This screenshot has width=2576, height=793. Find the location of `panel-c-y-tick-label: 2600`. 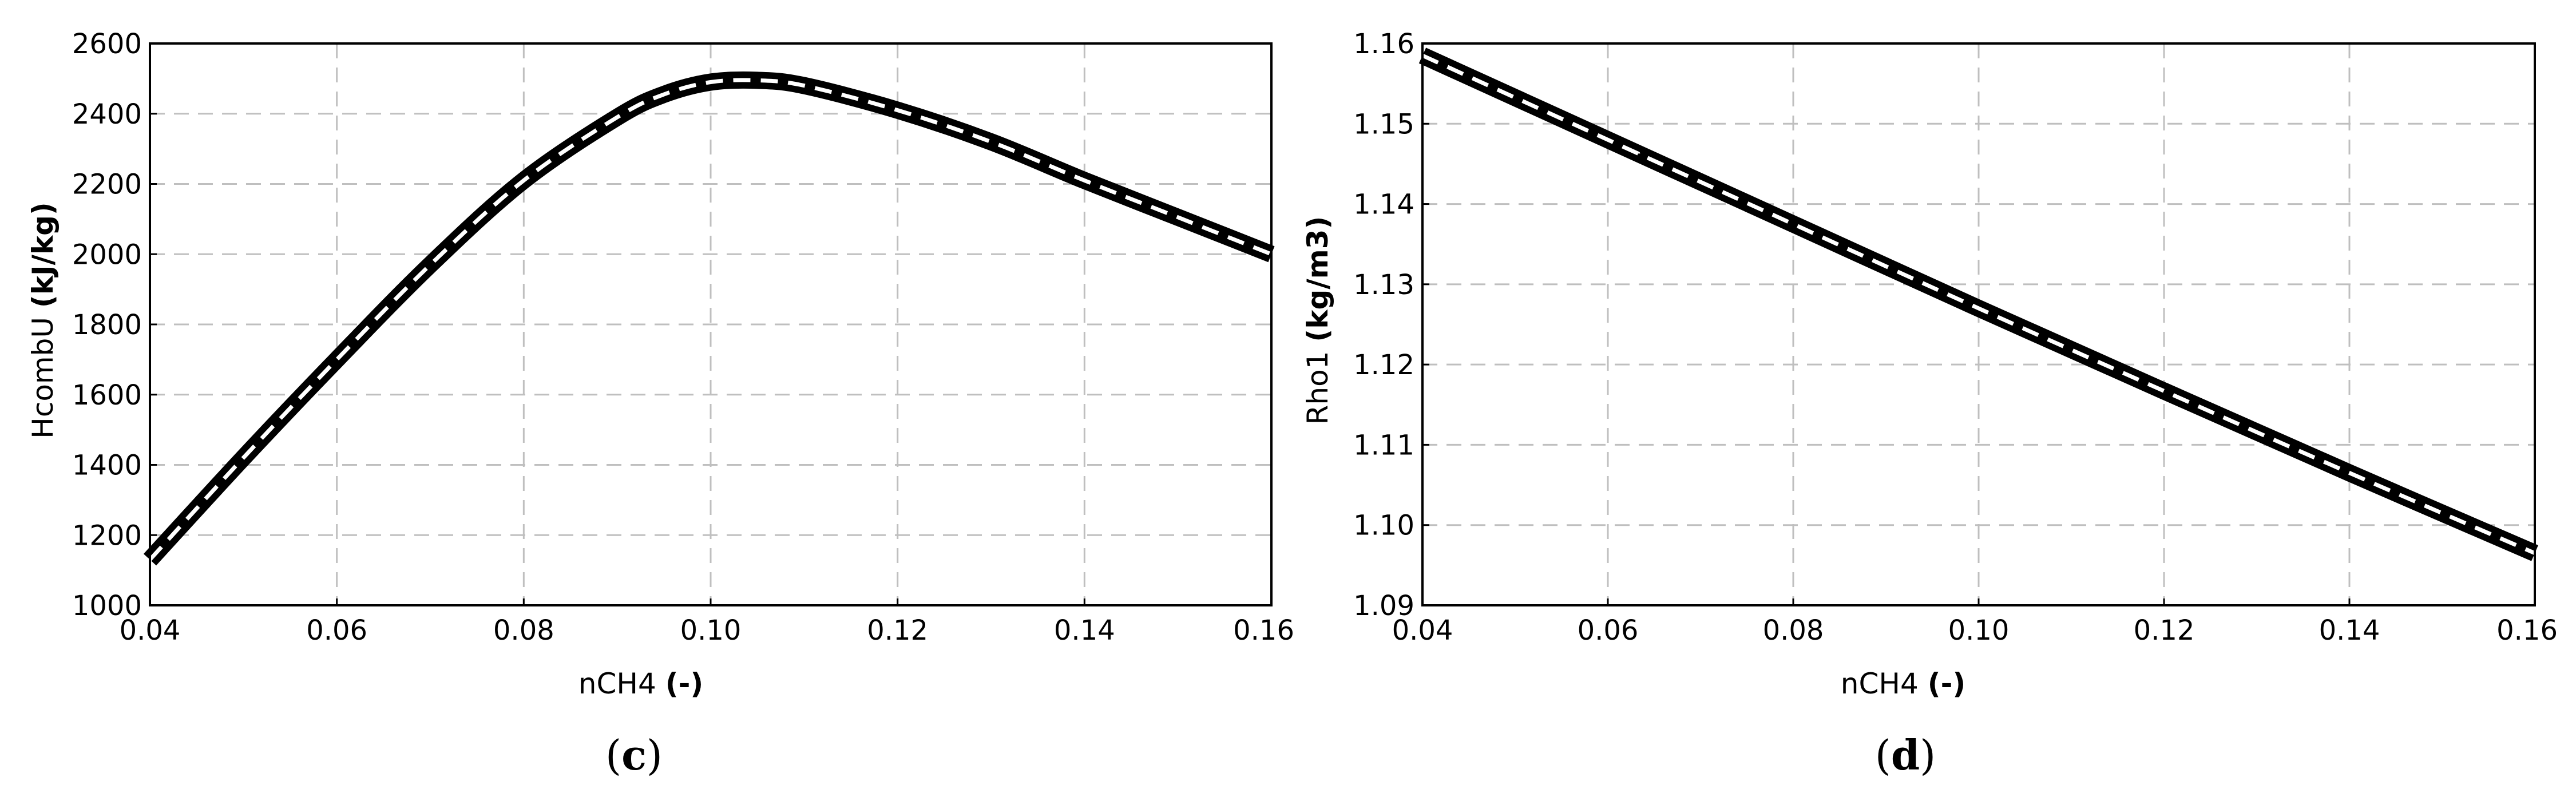

panel-c-y-tick-label: 2600 is located at coordinates (107, 44).